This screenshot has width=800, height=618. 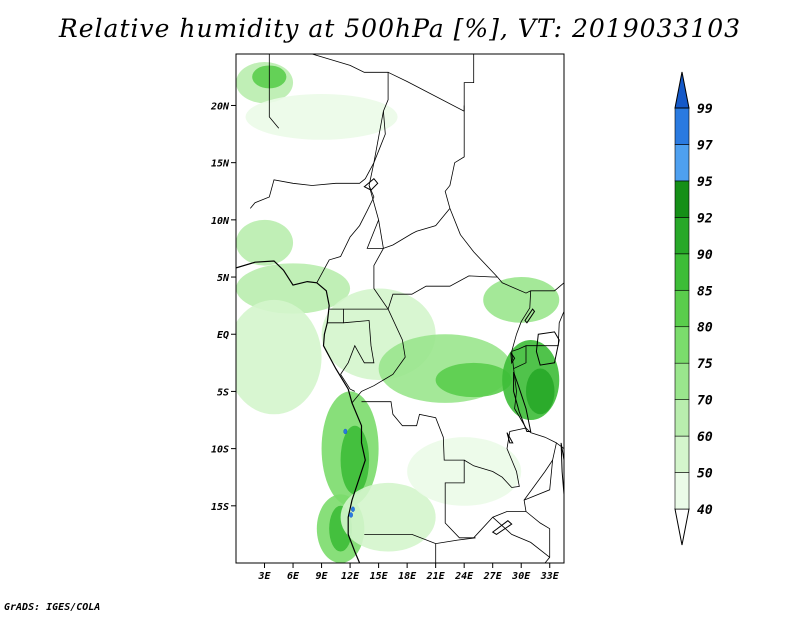 I want to click on lat-tick-label: 20N, so click(x=220, y=106).